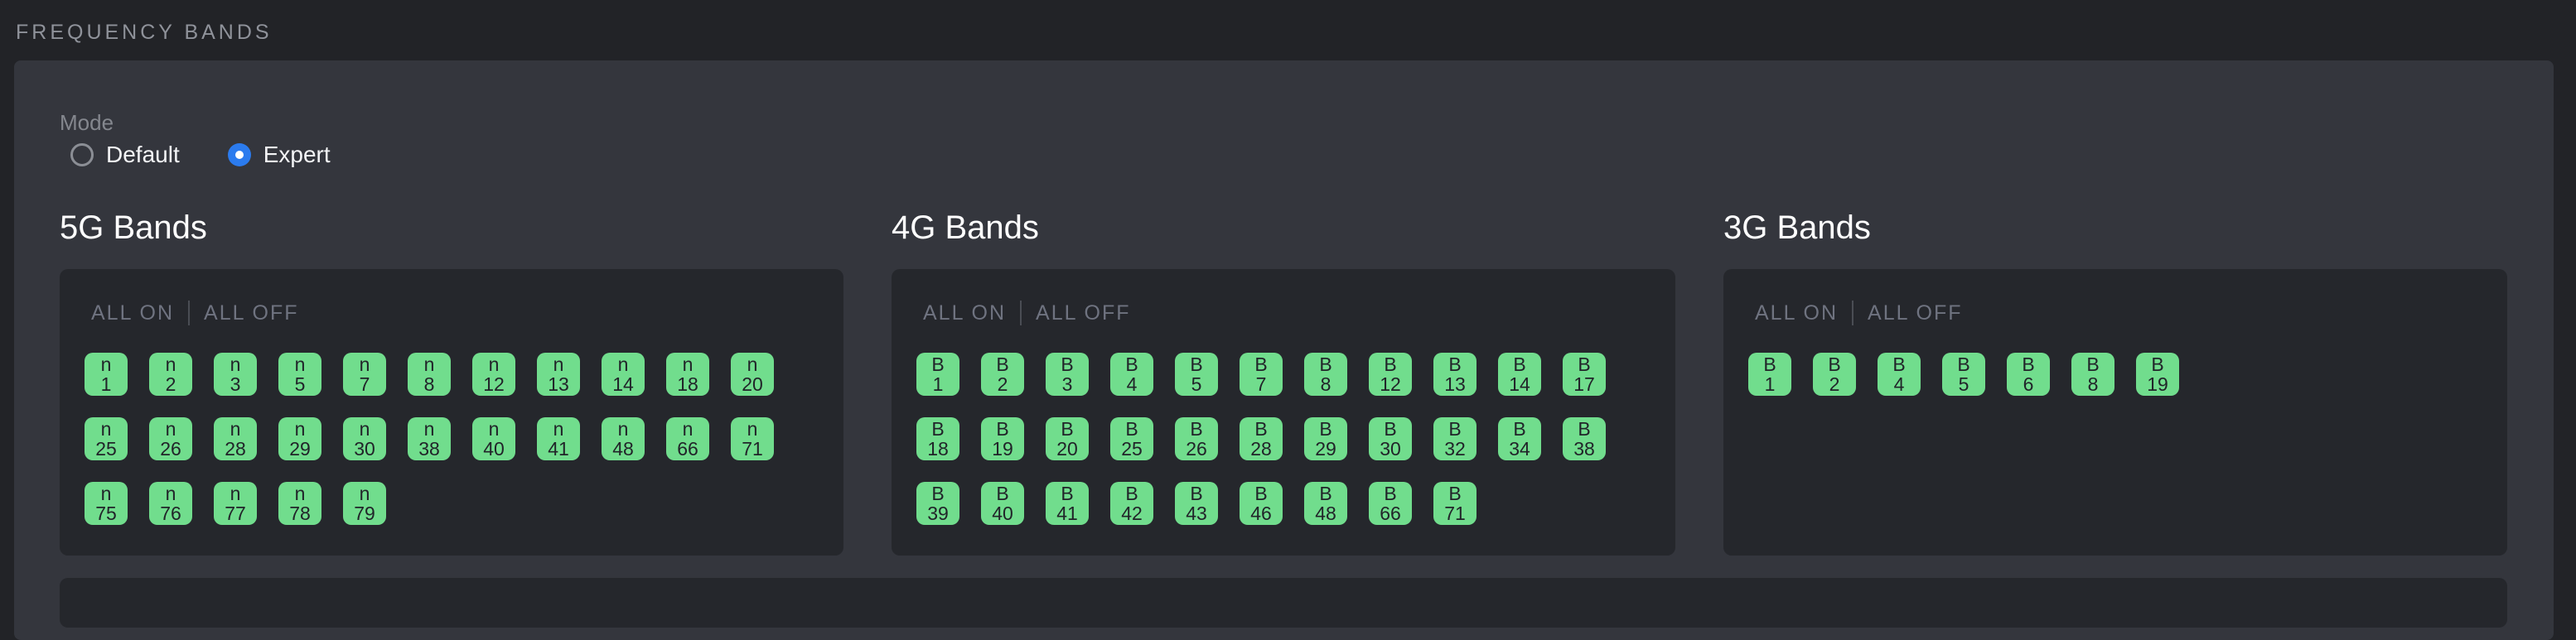  What do you see at coordinates (364, 503) in the screenshot?
I see `band-chip-n79: n 79` at bounding box center [364, 503].